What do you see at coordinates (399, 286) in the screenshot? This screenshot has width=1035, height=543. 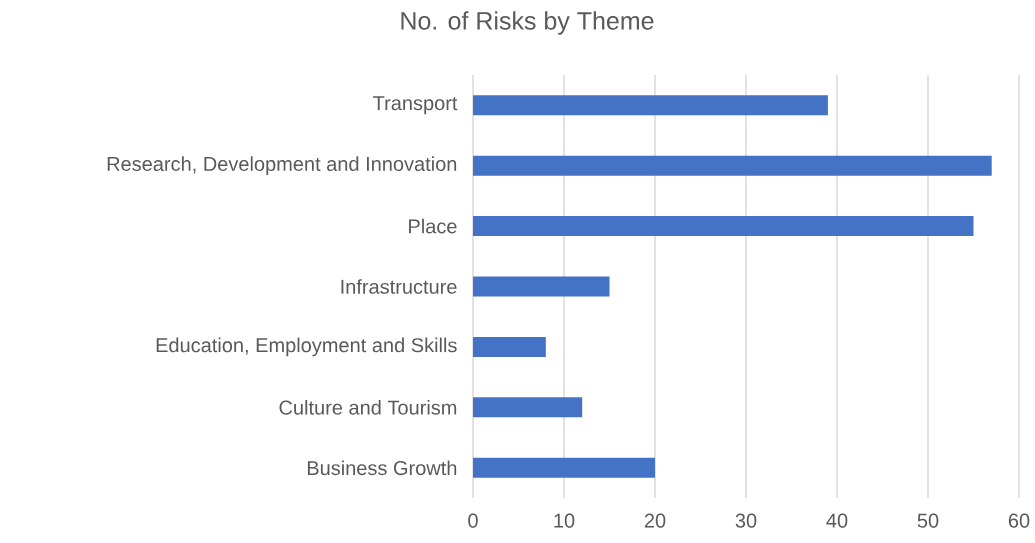 I see `y-tick-label: Infrastructure` at bounding box center [399, 286].